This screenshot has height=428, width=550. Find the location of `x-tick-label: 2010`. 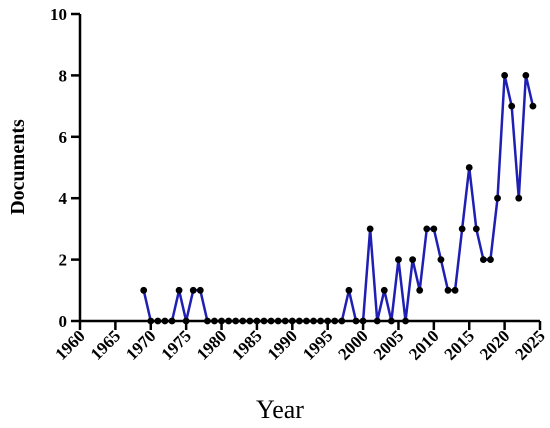

x-tick-label: 2010 is located at coordinates (423, 344).